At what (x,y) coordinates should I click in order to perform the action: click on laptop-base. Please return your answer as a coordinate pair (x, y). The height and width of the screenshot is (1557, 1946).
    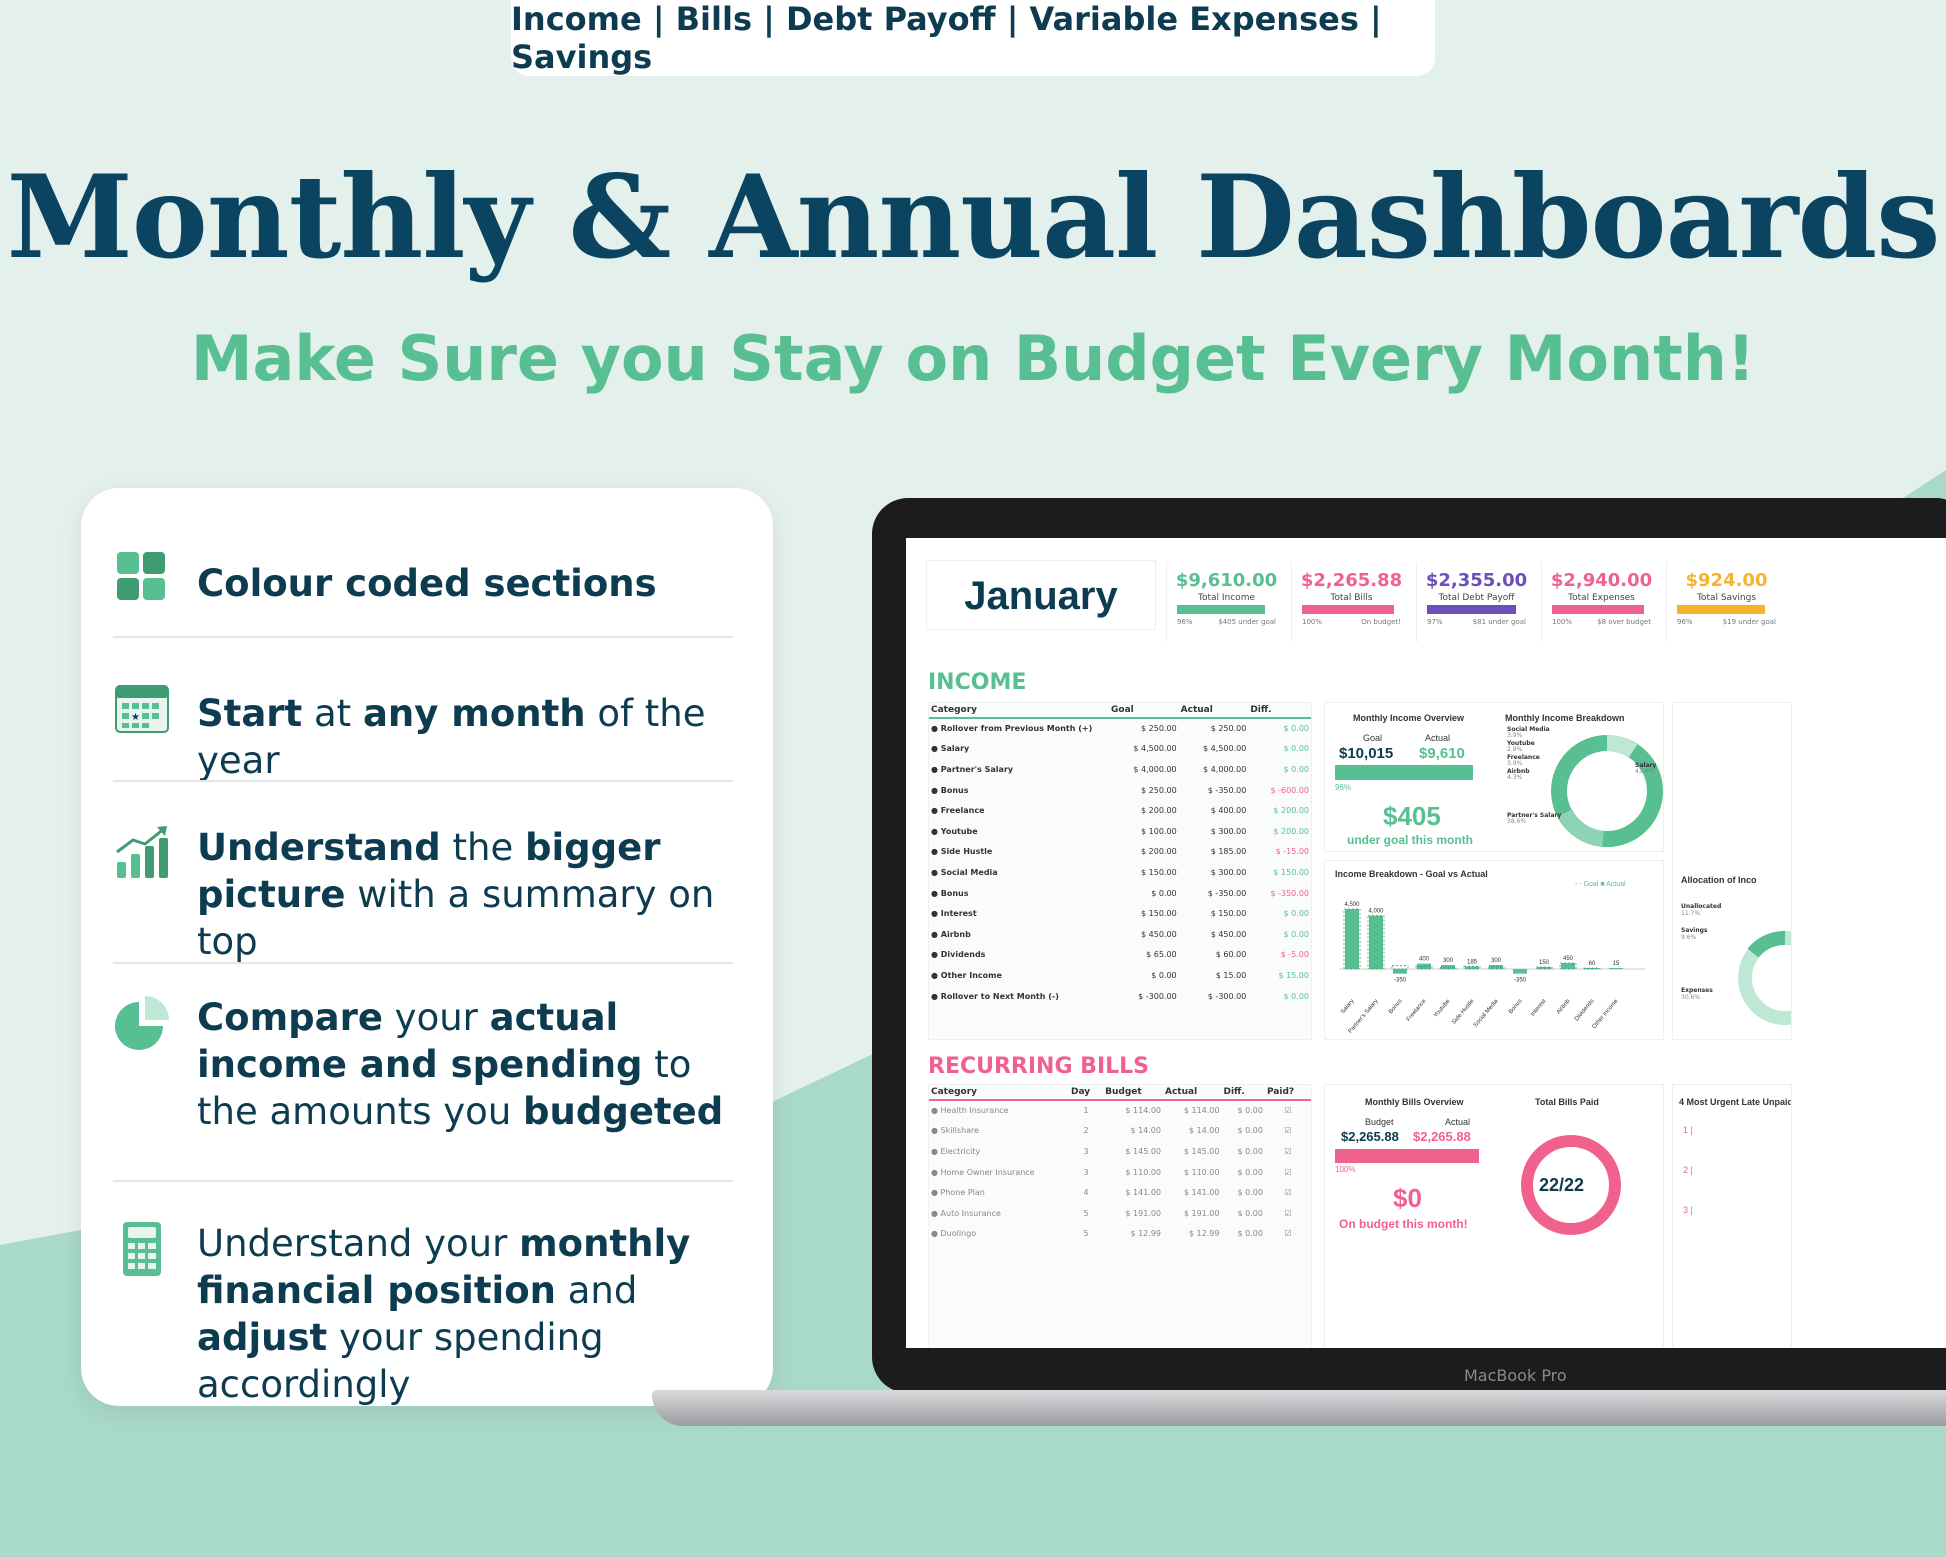
    Looking at the image, I should click on (1299, 1408).